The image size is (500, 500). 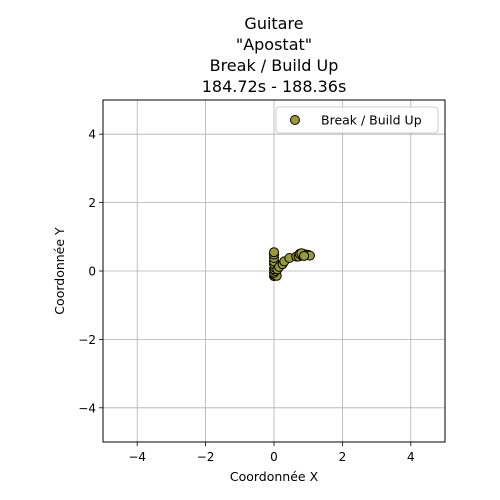 What do you see at coordinates (343, 457) in the screenshot?
I see `x-tick-label: 2` at bounding box center [343, 457].